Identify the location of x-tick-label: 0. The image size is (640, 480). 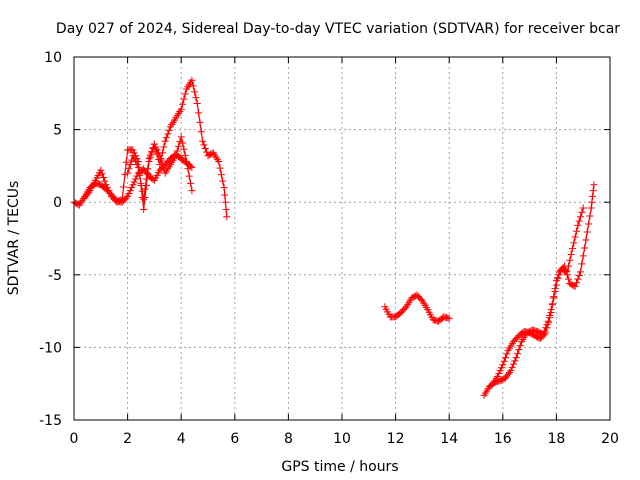
(74, 439).